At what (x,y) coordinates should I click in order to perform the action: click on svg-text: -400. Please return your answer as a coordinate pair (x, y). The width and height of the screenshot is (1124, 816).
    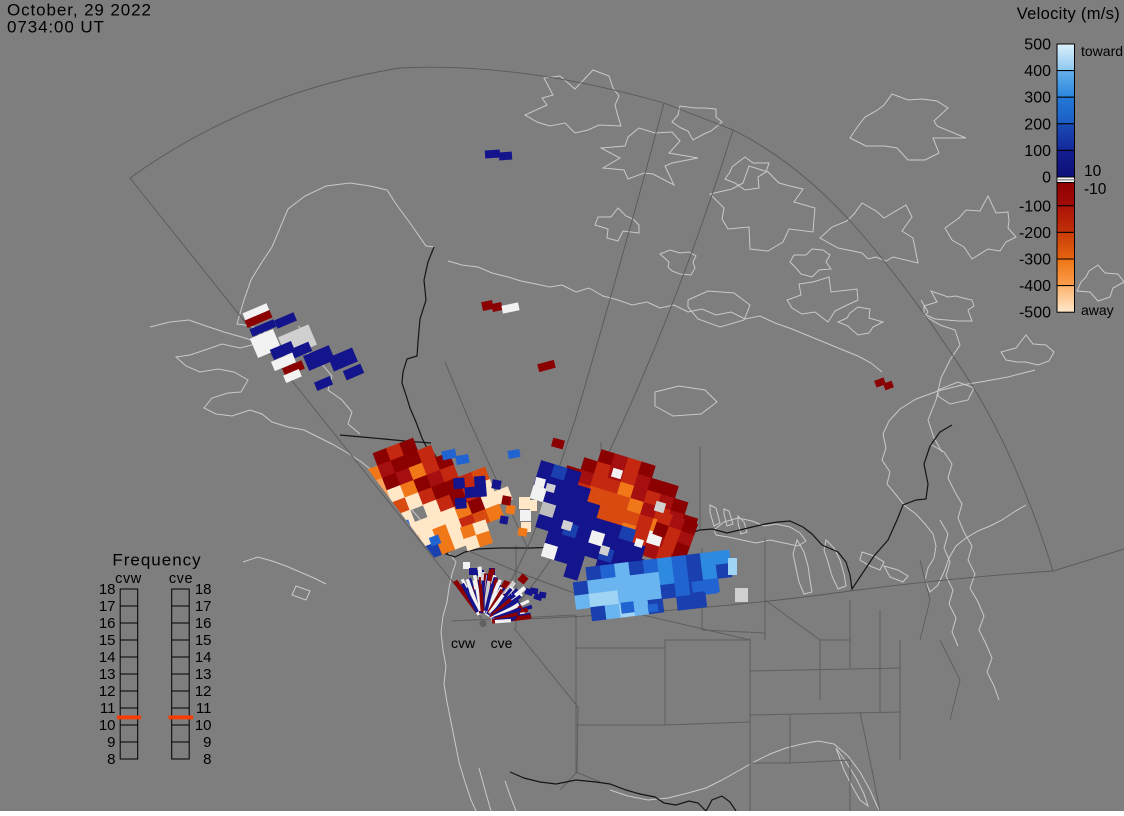
    Looking at the image, I should click on (1035, 286).